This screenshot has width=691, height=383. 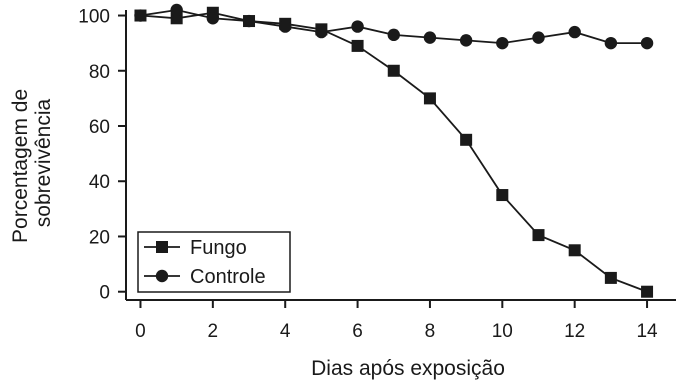 What do you see at coordinates (99, 237) in the screenshot?
I see `y-tick-label-20: 20` at bounding box center [99, 237].